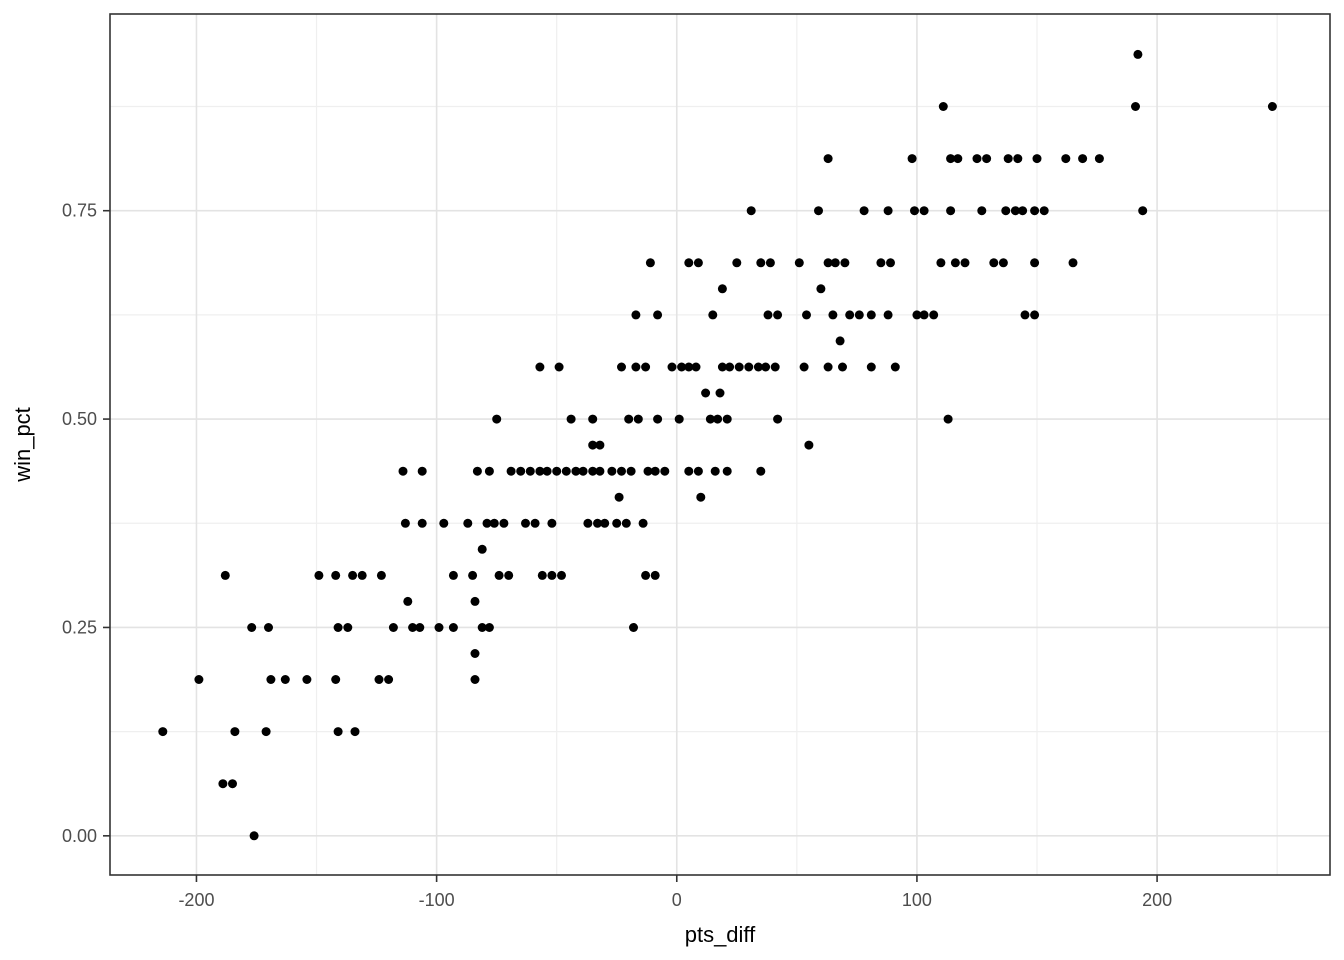 Image resolution: width=1344 pixels, height=960 pixels. I want to click on x-tick-label: -200, so click(196, 900).